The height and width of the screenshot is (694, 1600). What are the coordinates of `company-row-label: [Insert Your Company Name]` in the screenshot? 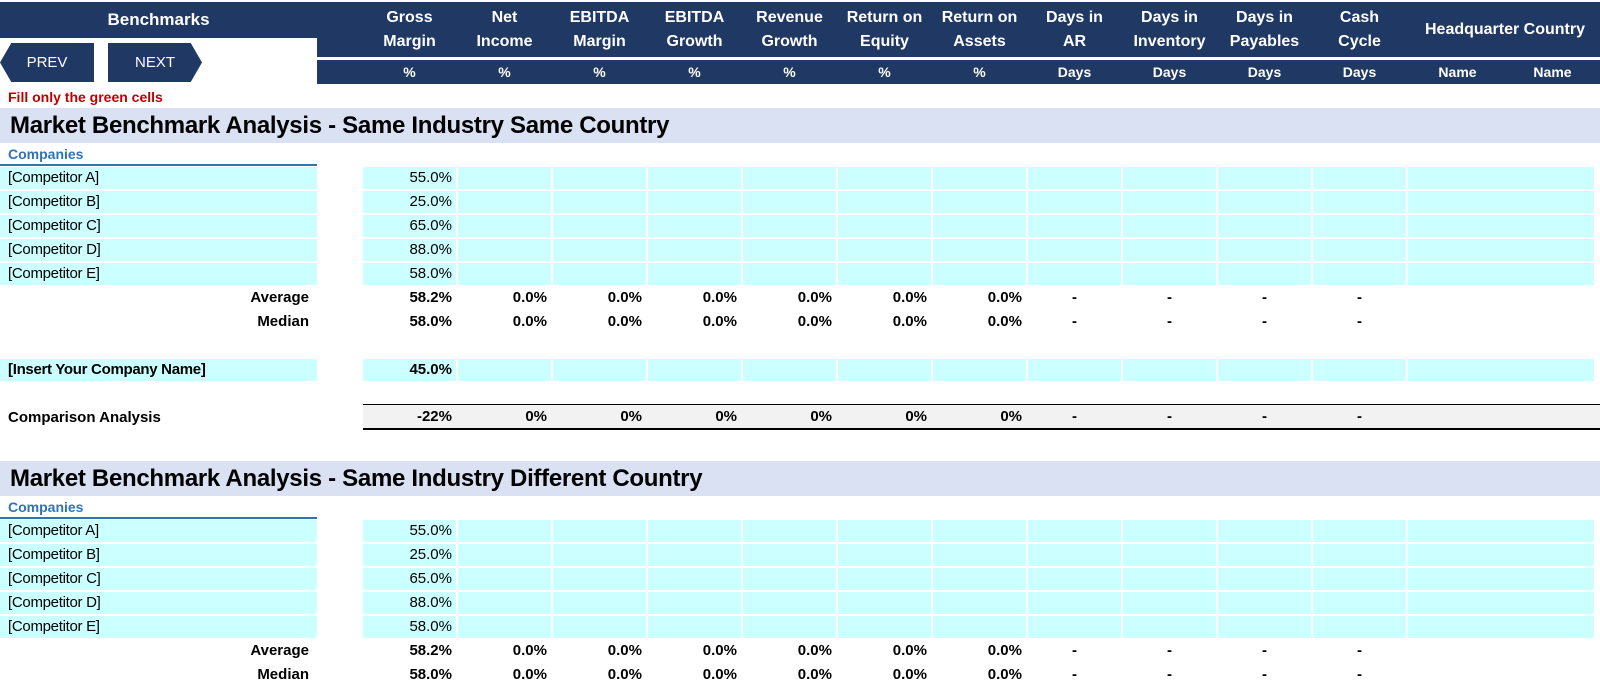 It's located at (158, 370).